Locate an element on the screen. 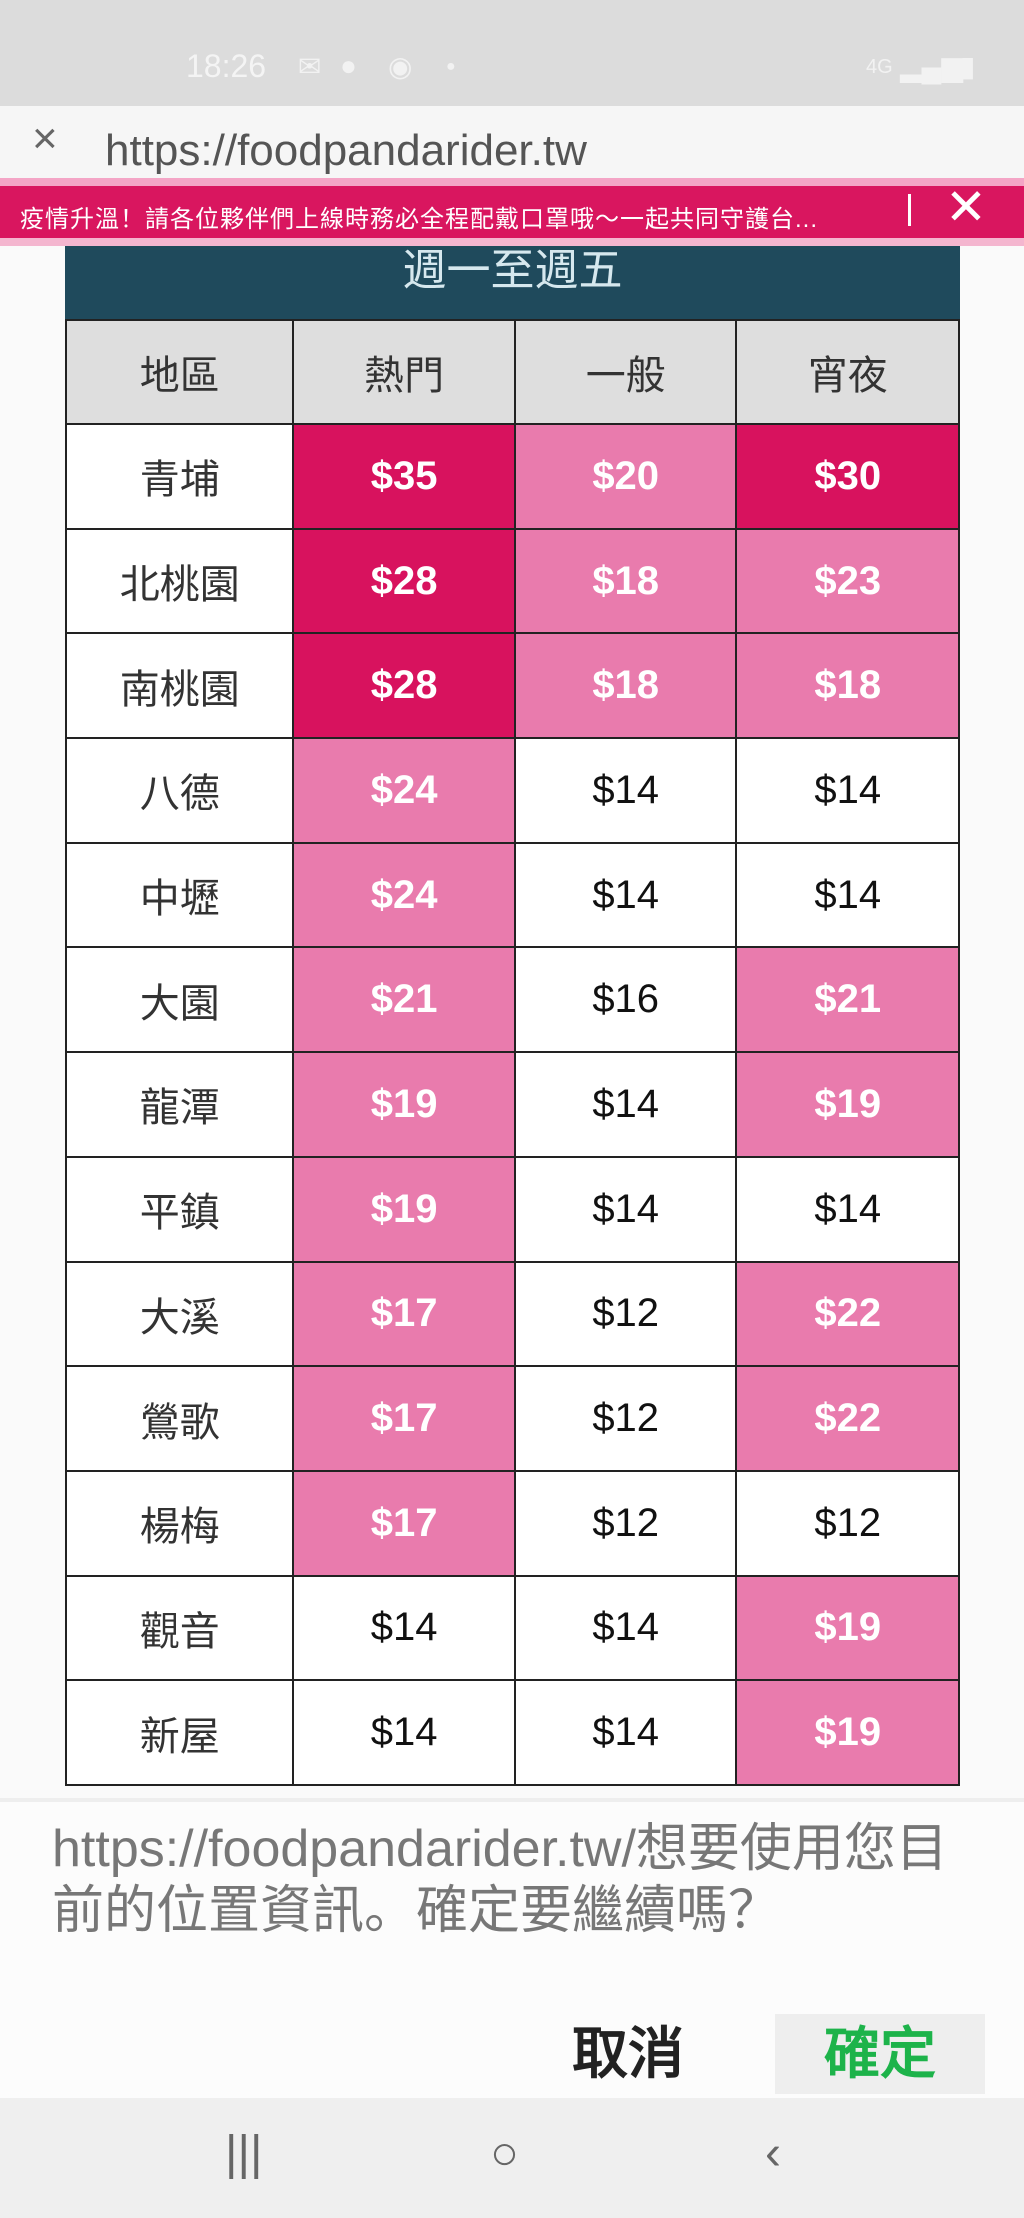 The width and height of the screenshot is (1024, 2218). area-cell: 八德 is located at coordinates (179, 790).